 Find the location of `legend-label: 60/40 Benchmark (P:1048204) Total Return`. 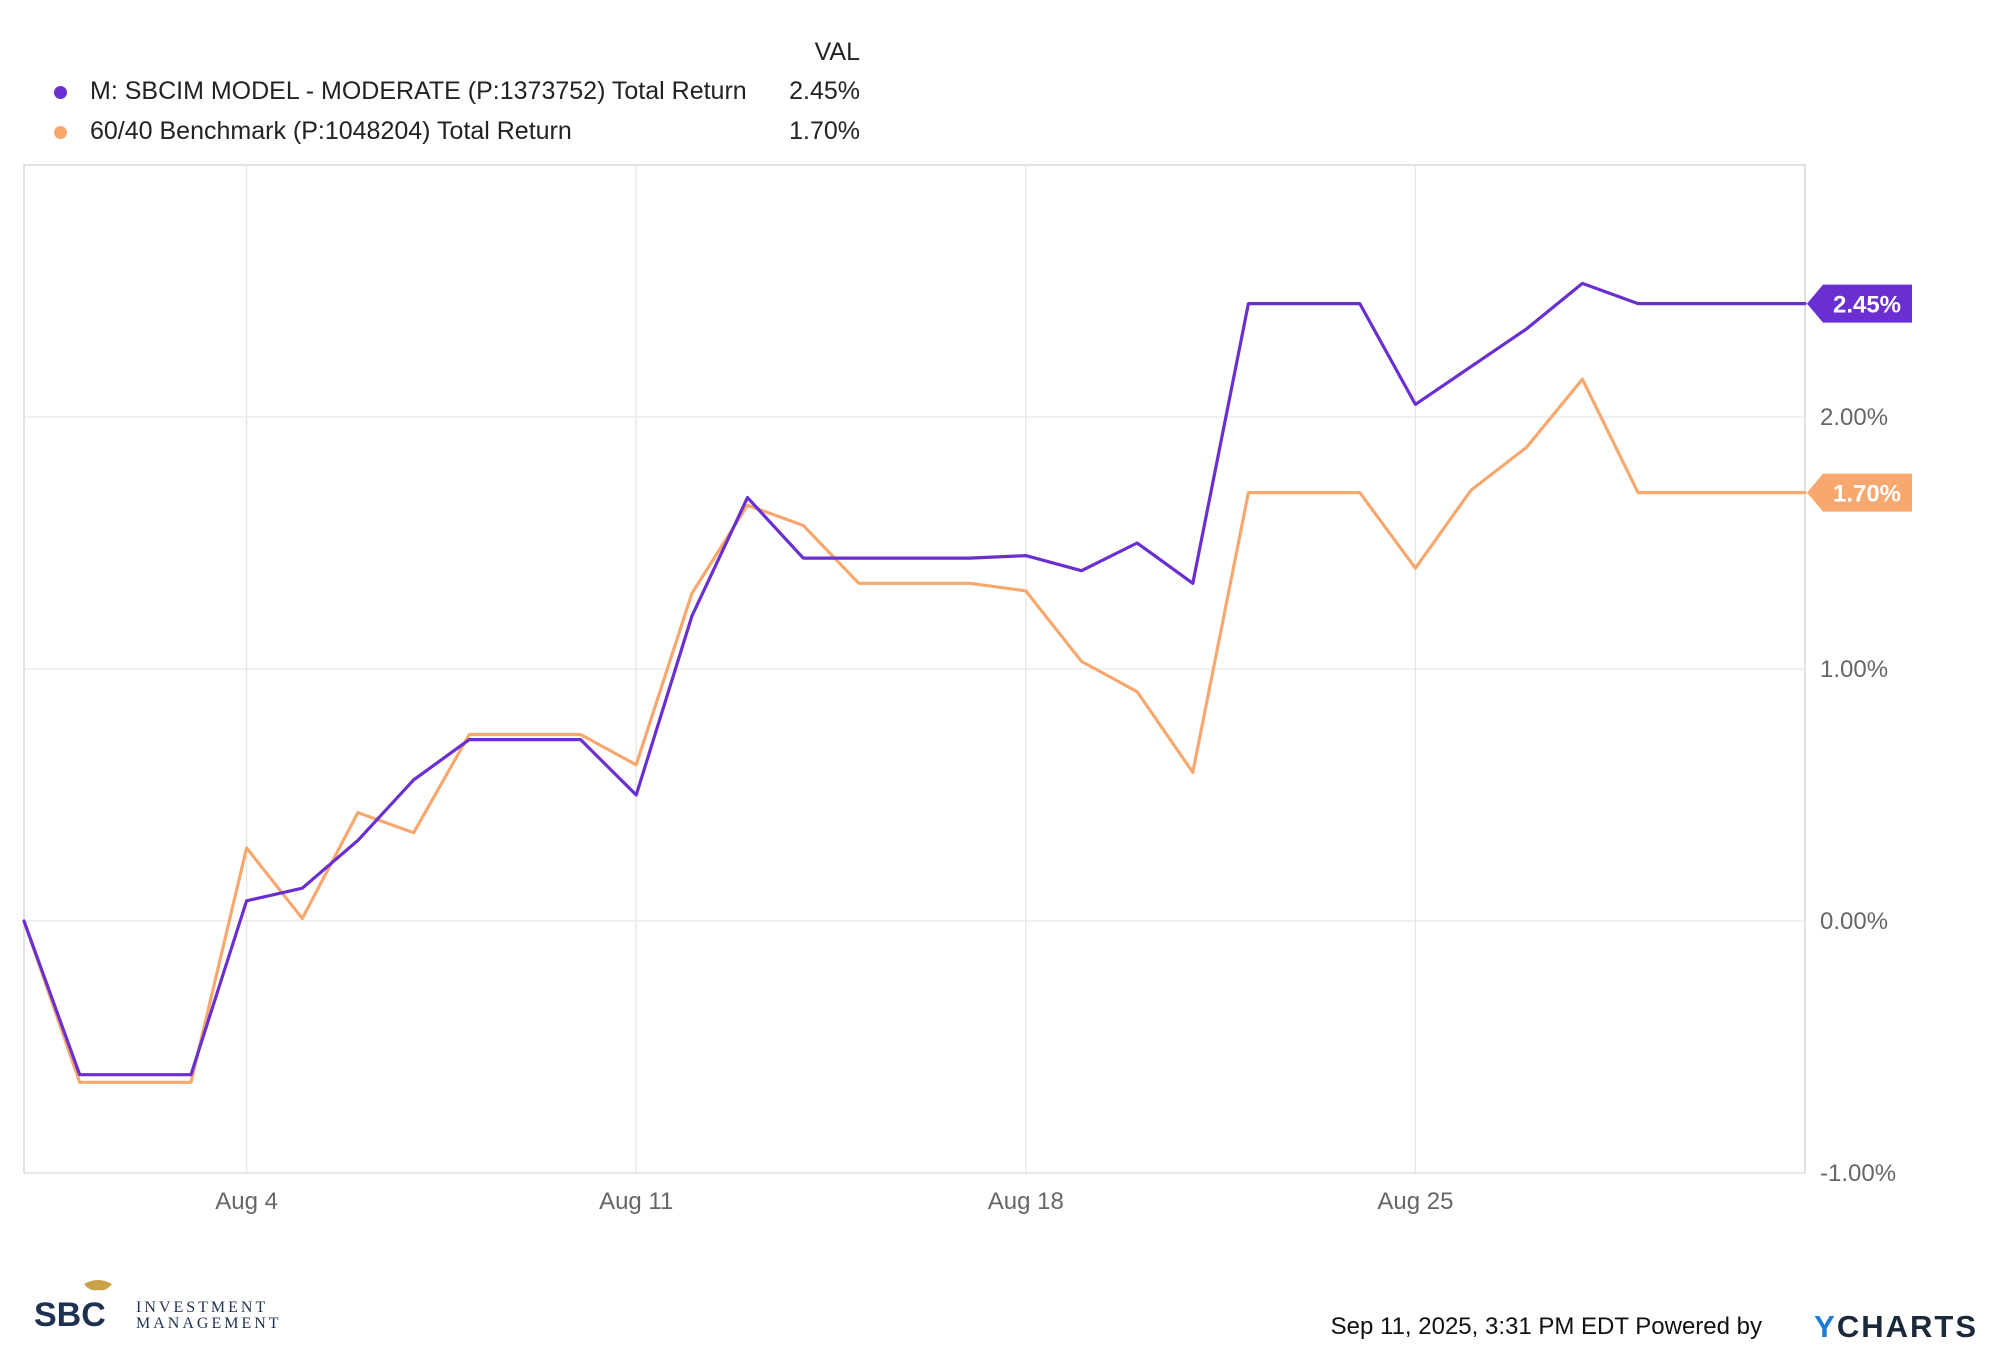

legend-label: 60/40 Benchmark (P:1048204) Total Return is located at coordinates (331, 131).